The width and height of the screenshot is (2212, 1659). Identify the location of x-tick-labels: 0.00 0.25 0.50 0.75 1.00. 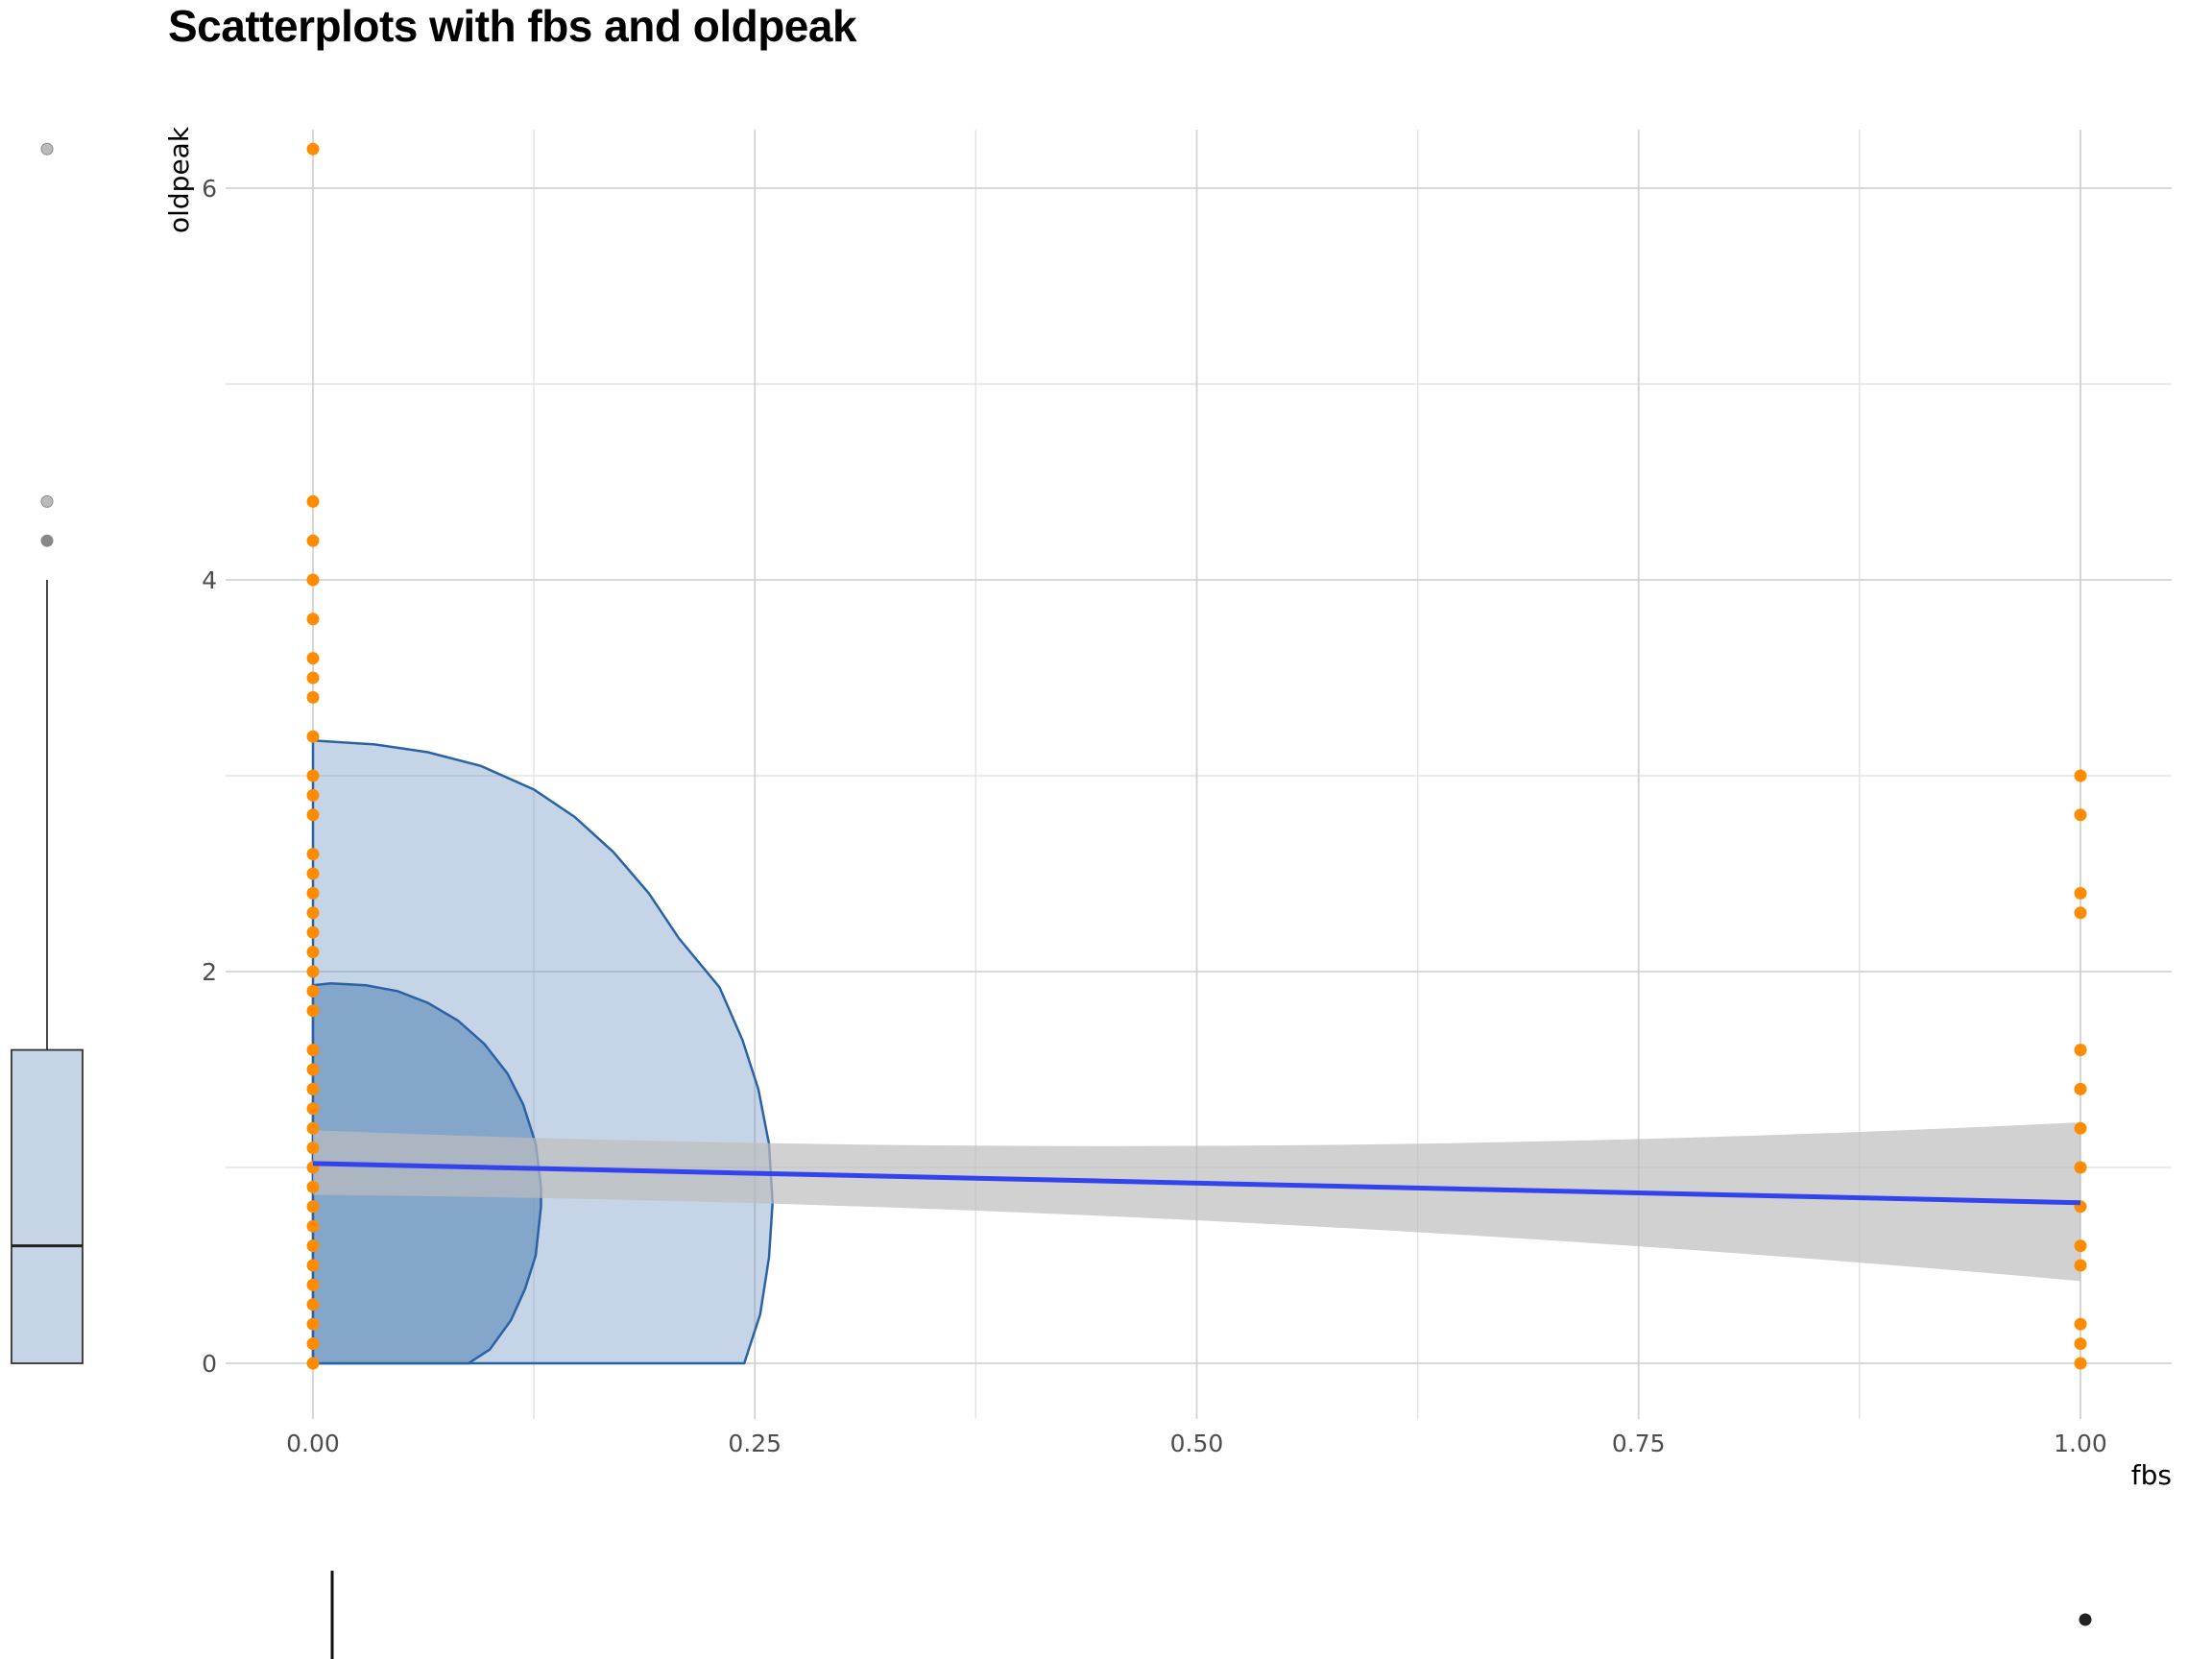
(1196, 1444).